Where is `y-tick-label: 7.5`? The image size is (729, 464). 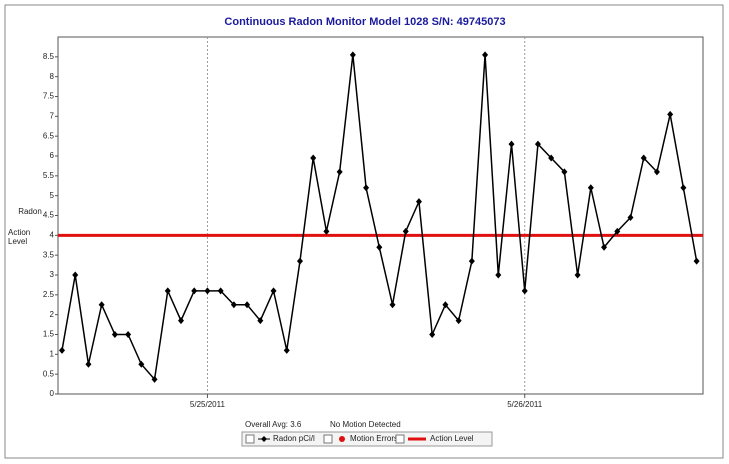
y-tick-label: 7.5 is located at coordinates (49, 96).